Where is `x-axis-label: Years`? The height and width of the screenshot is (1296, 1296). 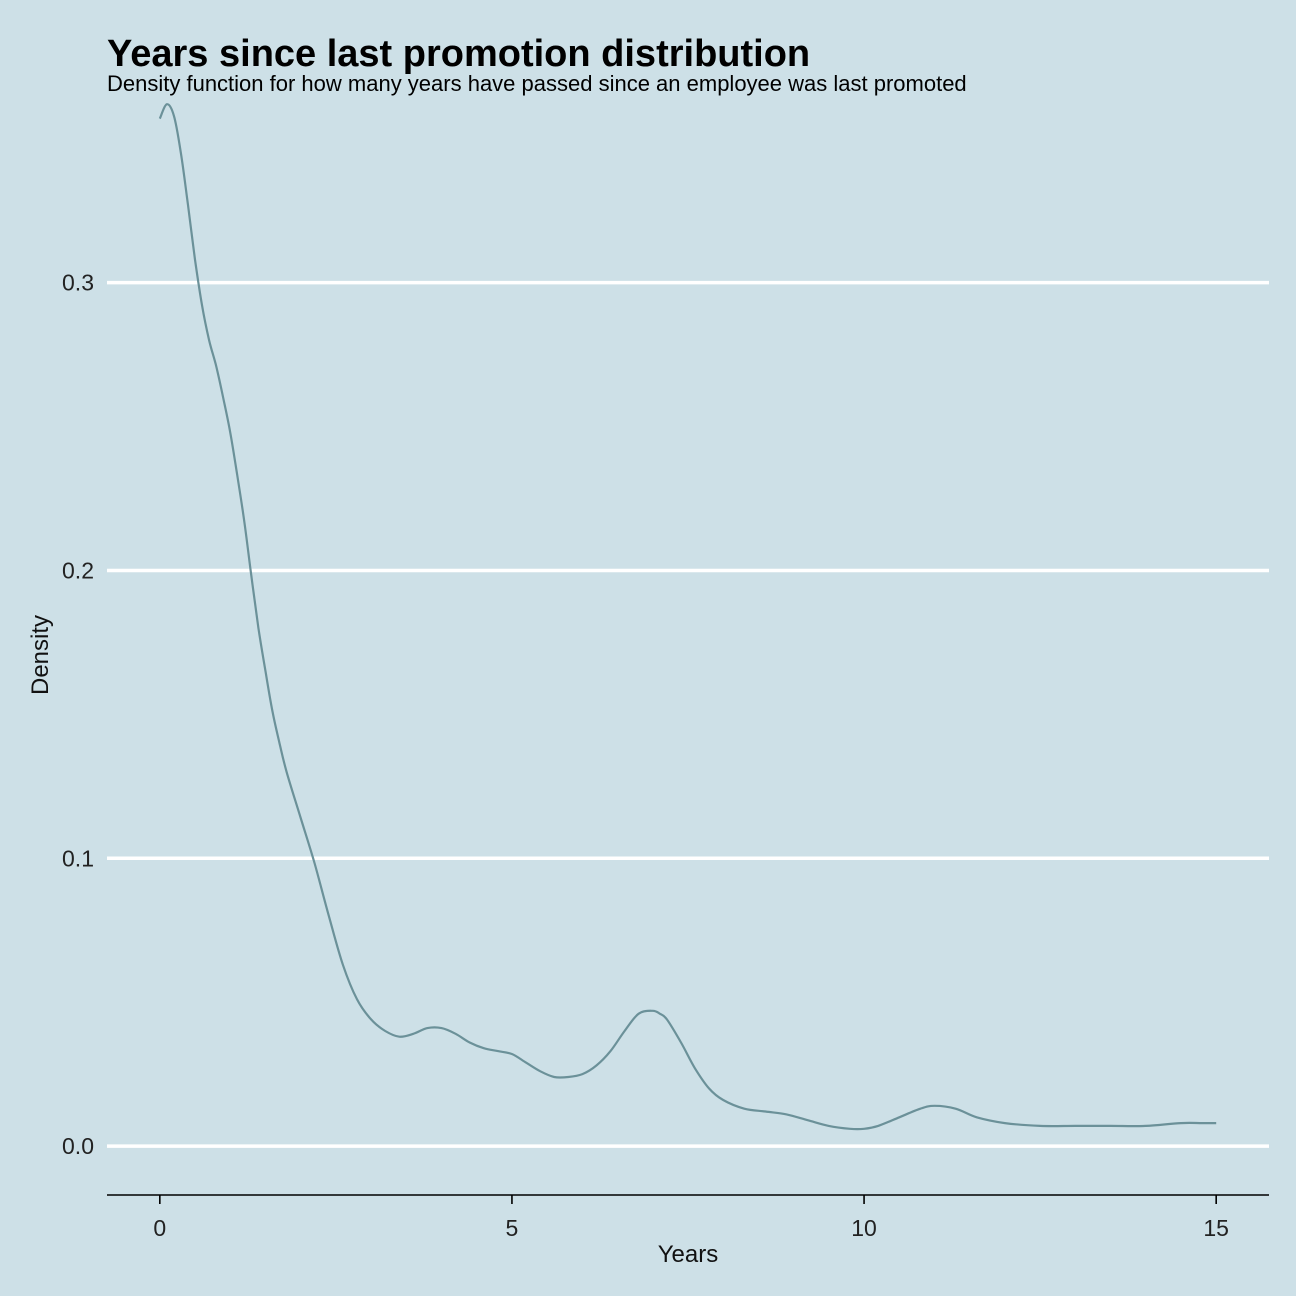 x-axis-label: Years is located at coordinates (688, 1254).